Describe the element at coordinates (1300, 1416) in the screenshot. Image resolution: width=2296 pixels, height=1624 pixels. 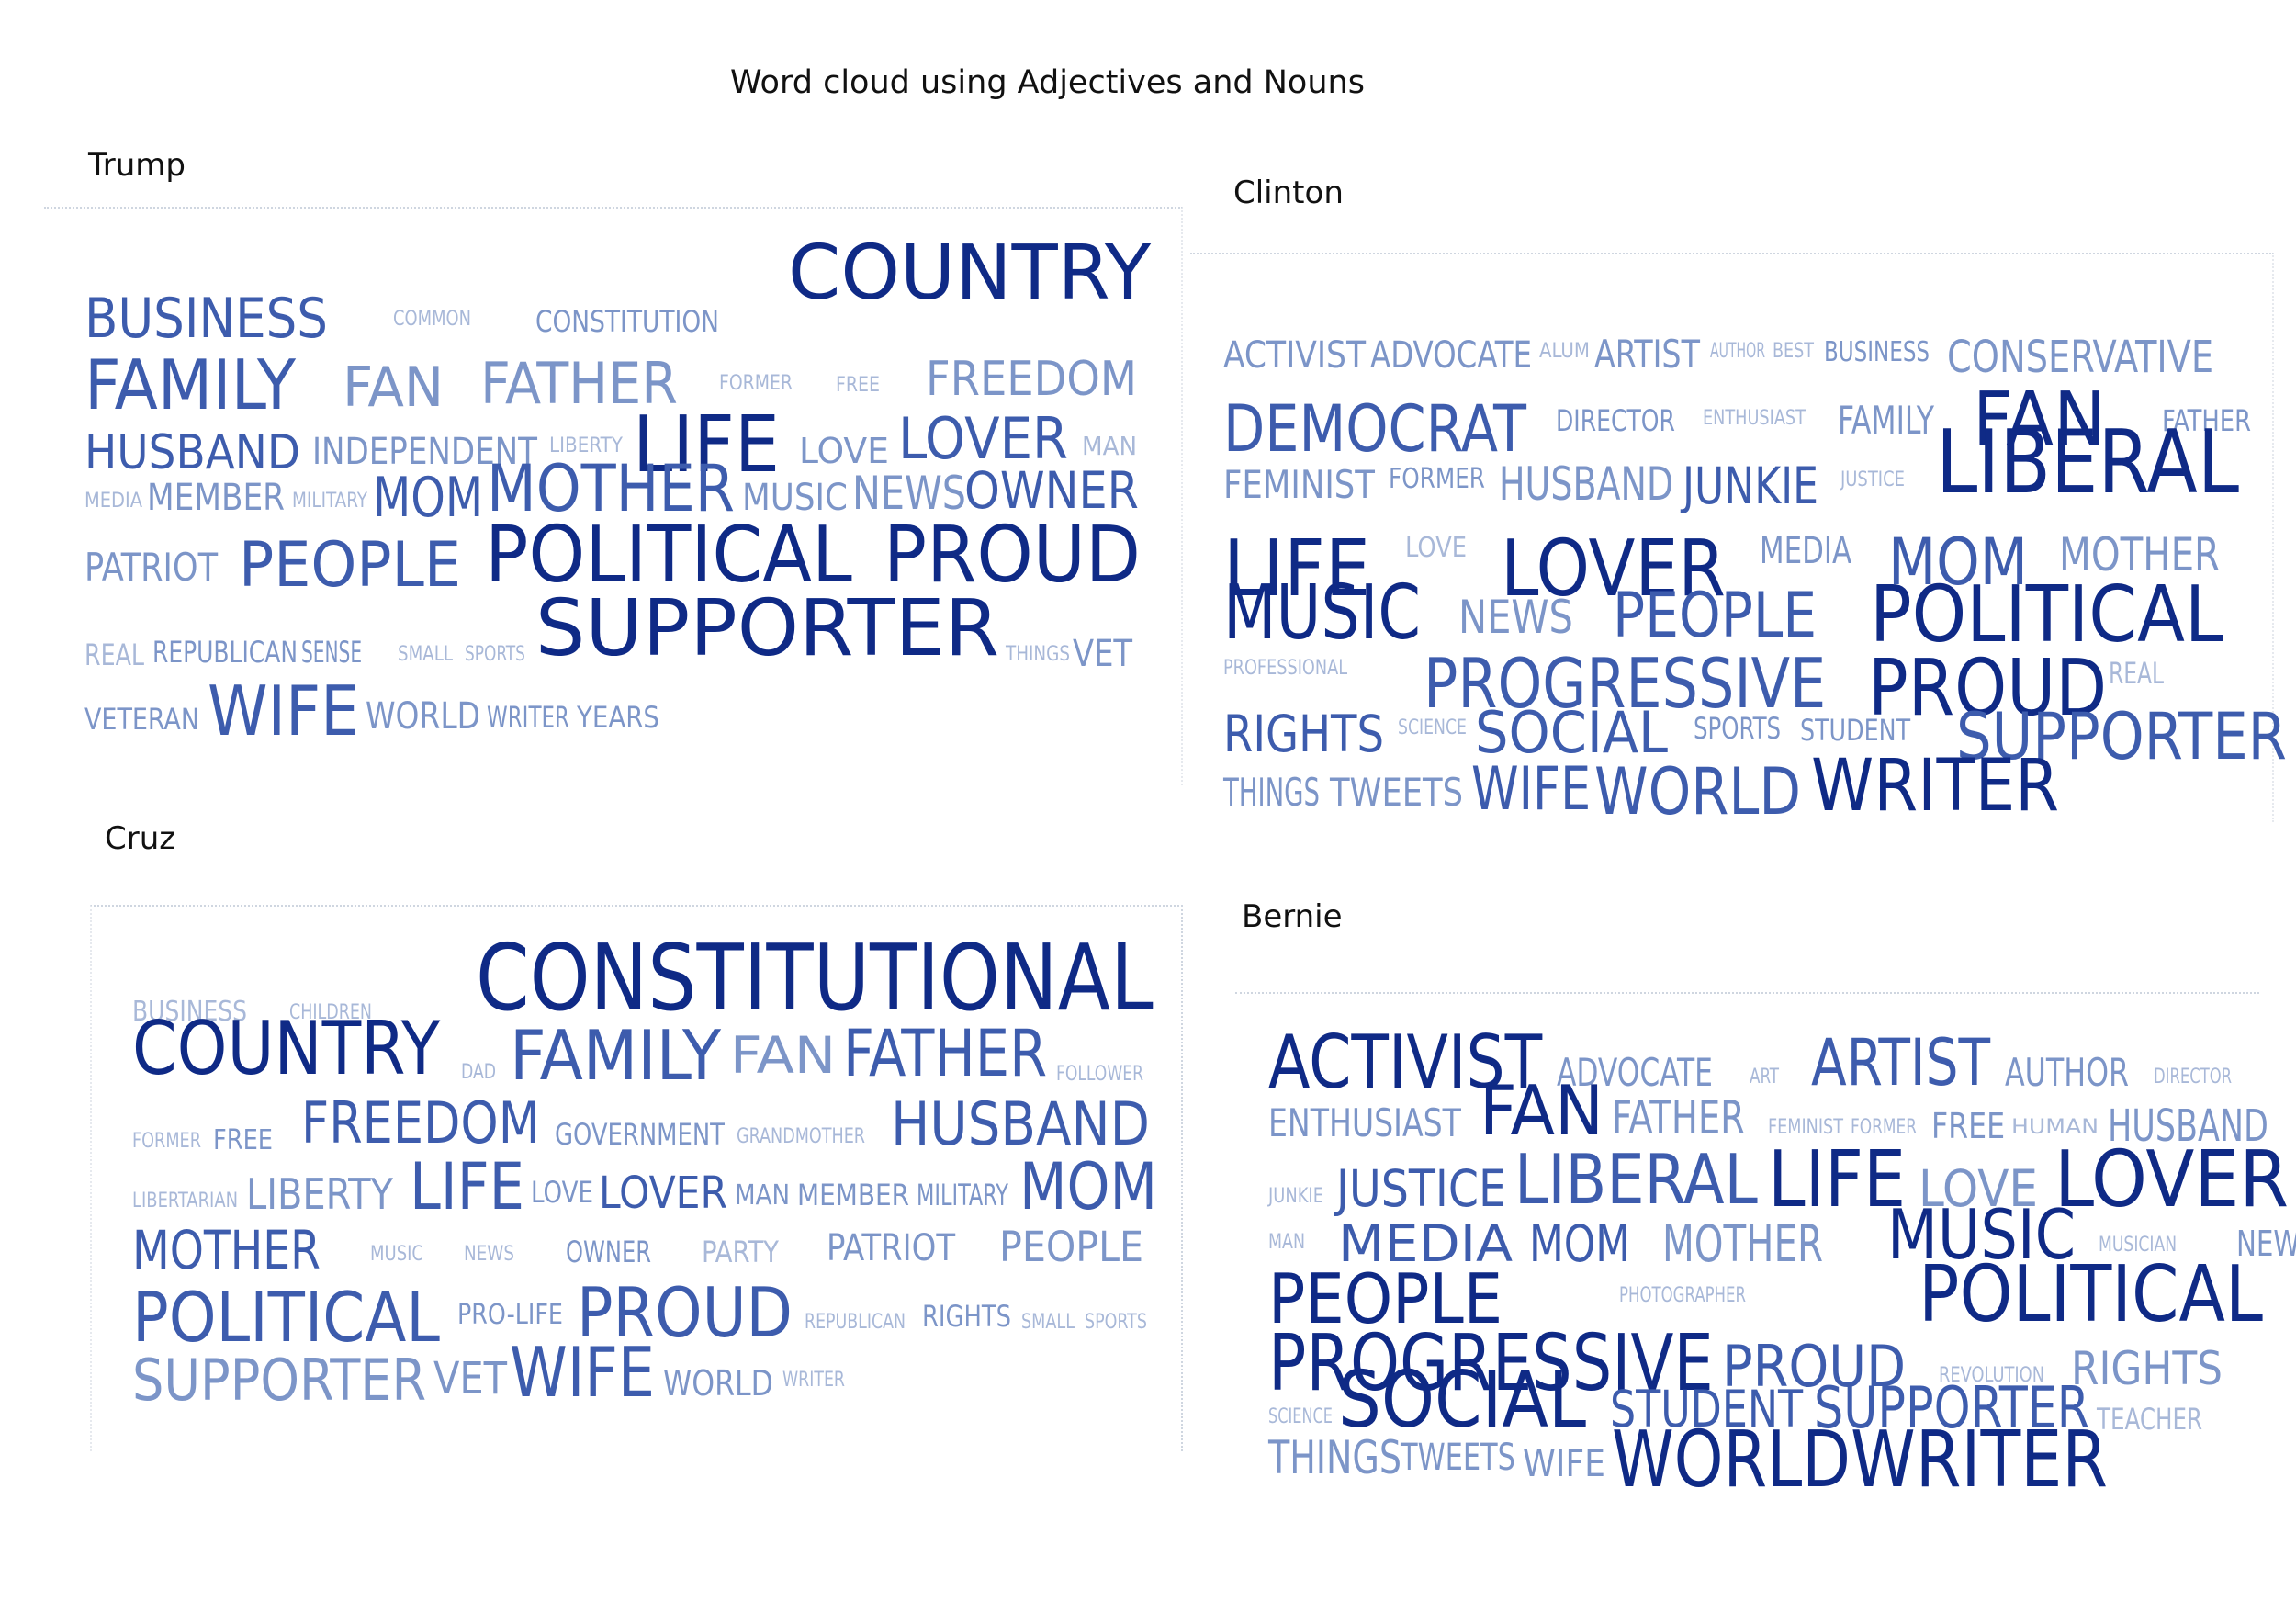
I see `word-science: SCIENCE` at that location.